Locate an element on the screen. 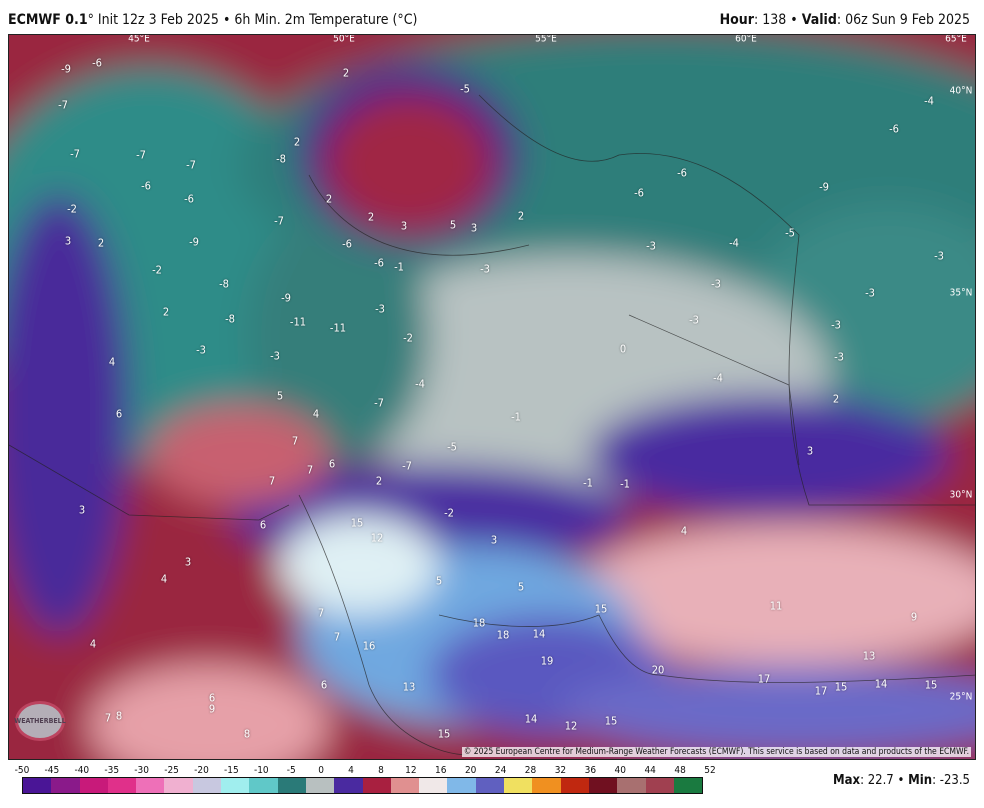  colorbar-tick-label: 44 is located at coordinates (650, 770).